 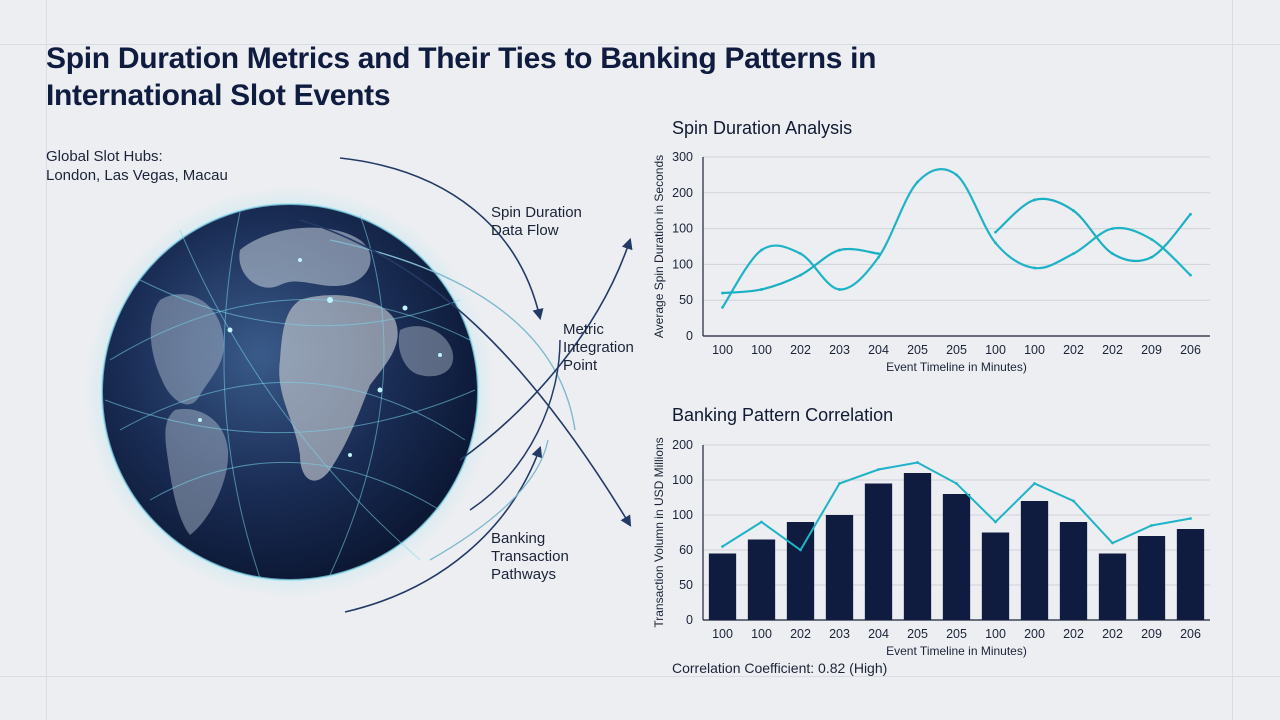 I want to click on x-tick-label: 200, so click(x=1034, y=634).